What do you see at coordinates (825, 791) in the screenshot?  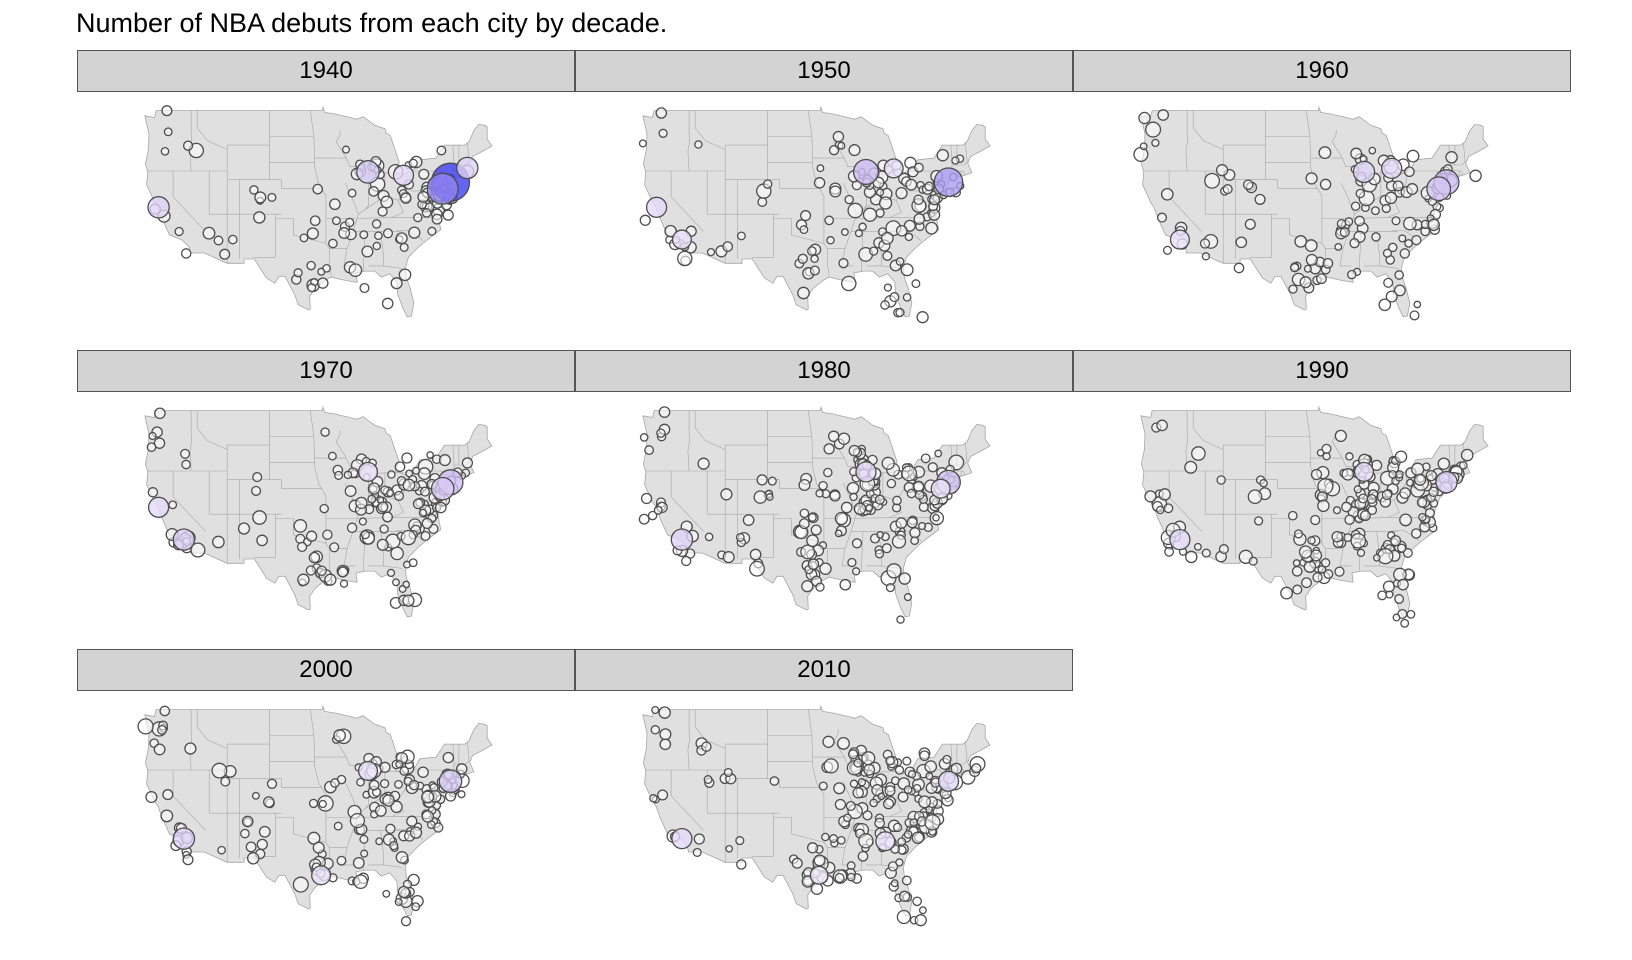 I see `facet-2010: 2010` at bounding box center [825, 791].